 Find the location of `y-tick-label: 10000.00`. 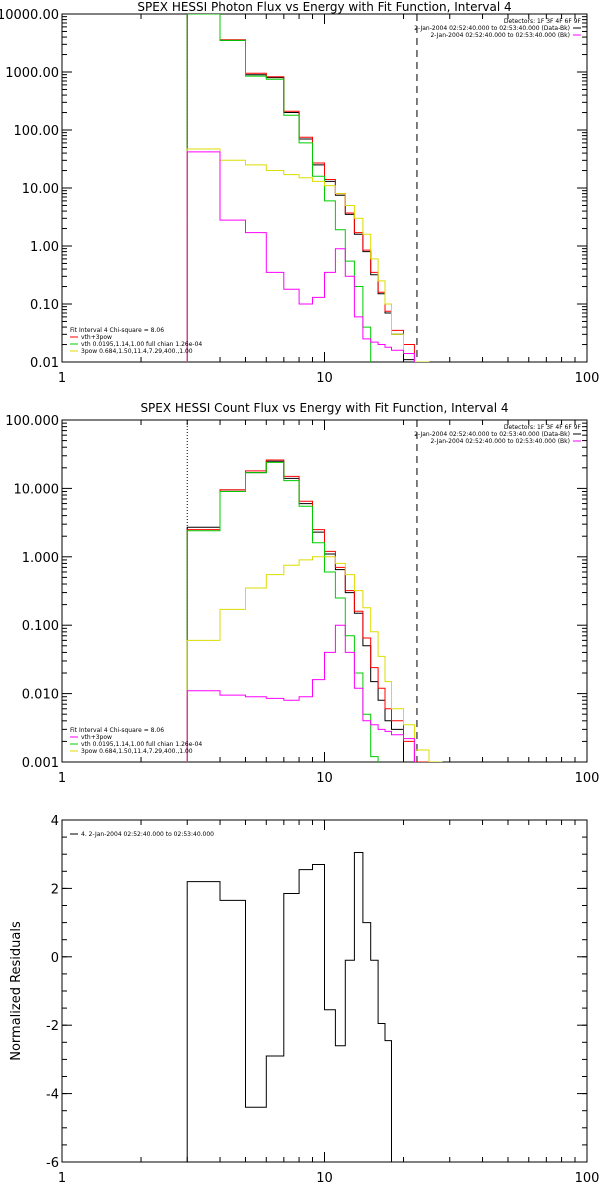

y-tick-label: 10000.00 is located at coordinates (29, 15).